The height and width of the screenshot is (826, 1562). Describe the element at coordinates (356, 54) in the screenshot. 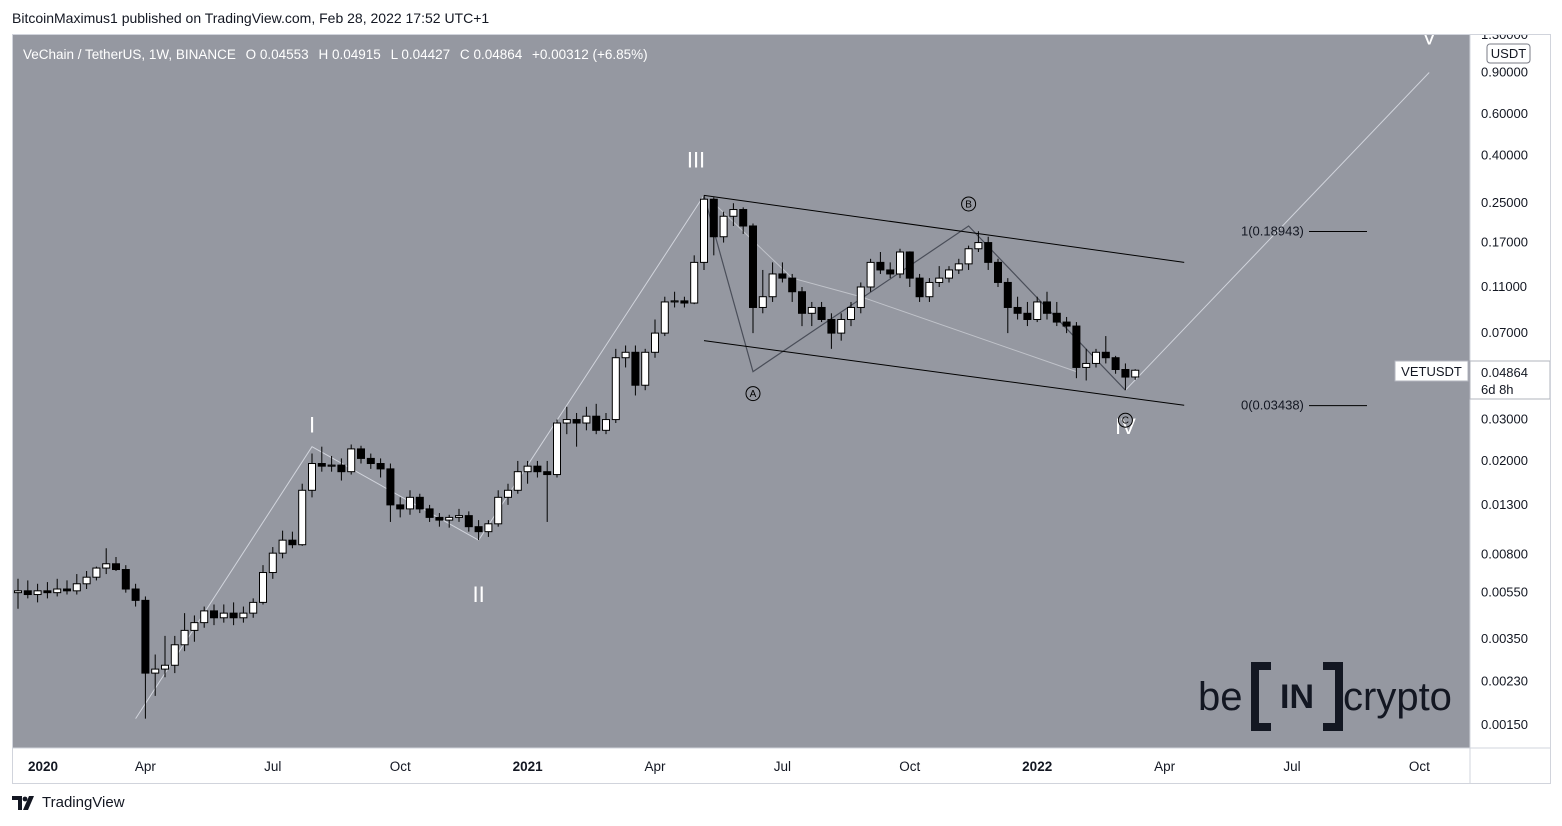

I see `legend-h-value: 0.04915` at that location.